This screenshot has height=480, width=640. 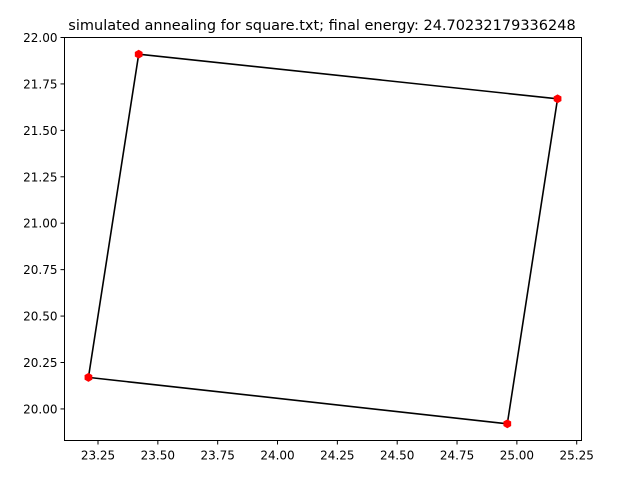 What do you see at coordinates (40, 38) in the screenshot?
I see `y-tick-label: 22.00` at bounding box center [40, 38].